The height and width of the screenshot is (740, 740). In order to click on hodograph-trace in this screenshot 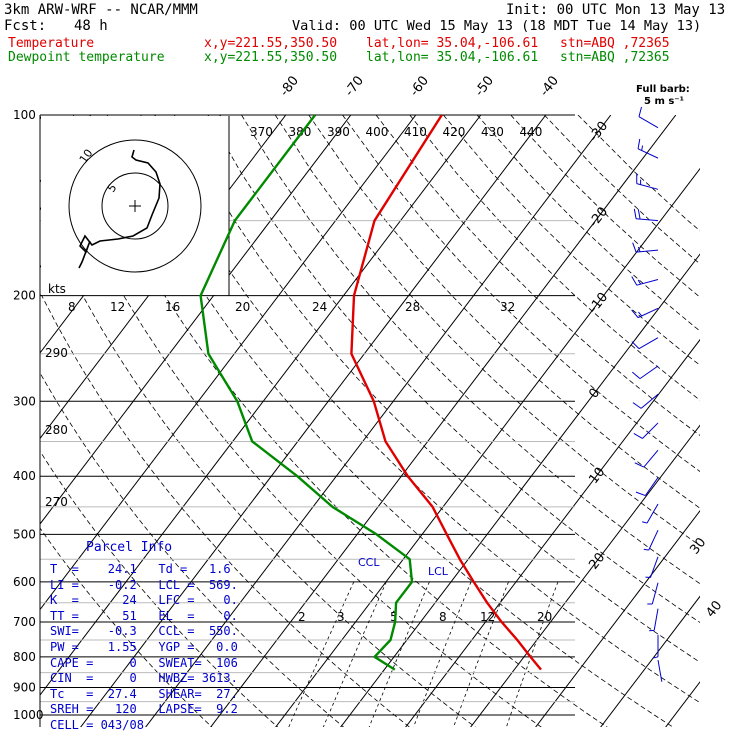, I will do `click(119, 209)`.